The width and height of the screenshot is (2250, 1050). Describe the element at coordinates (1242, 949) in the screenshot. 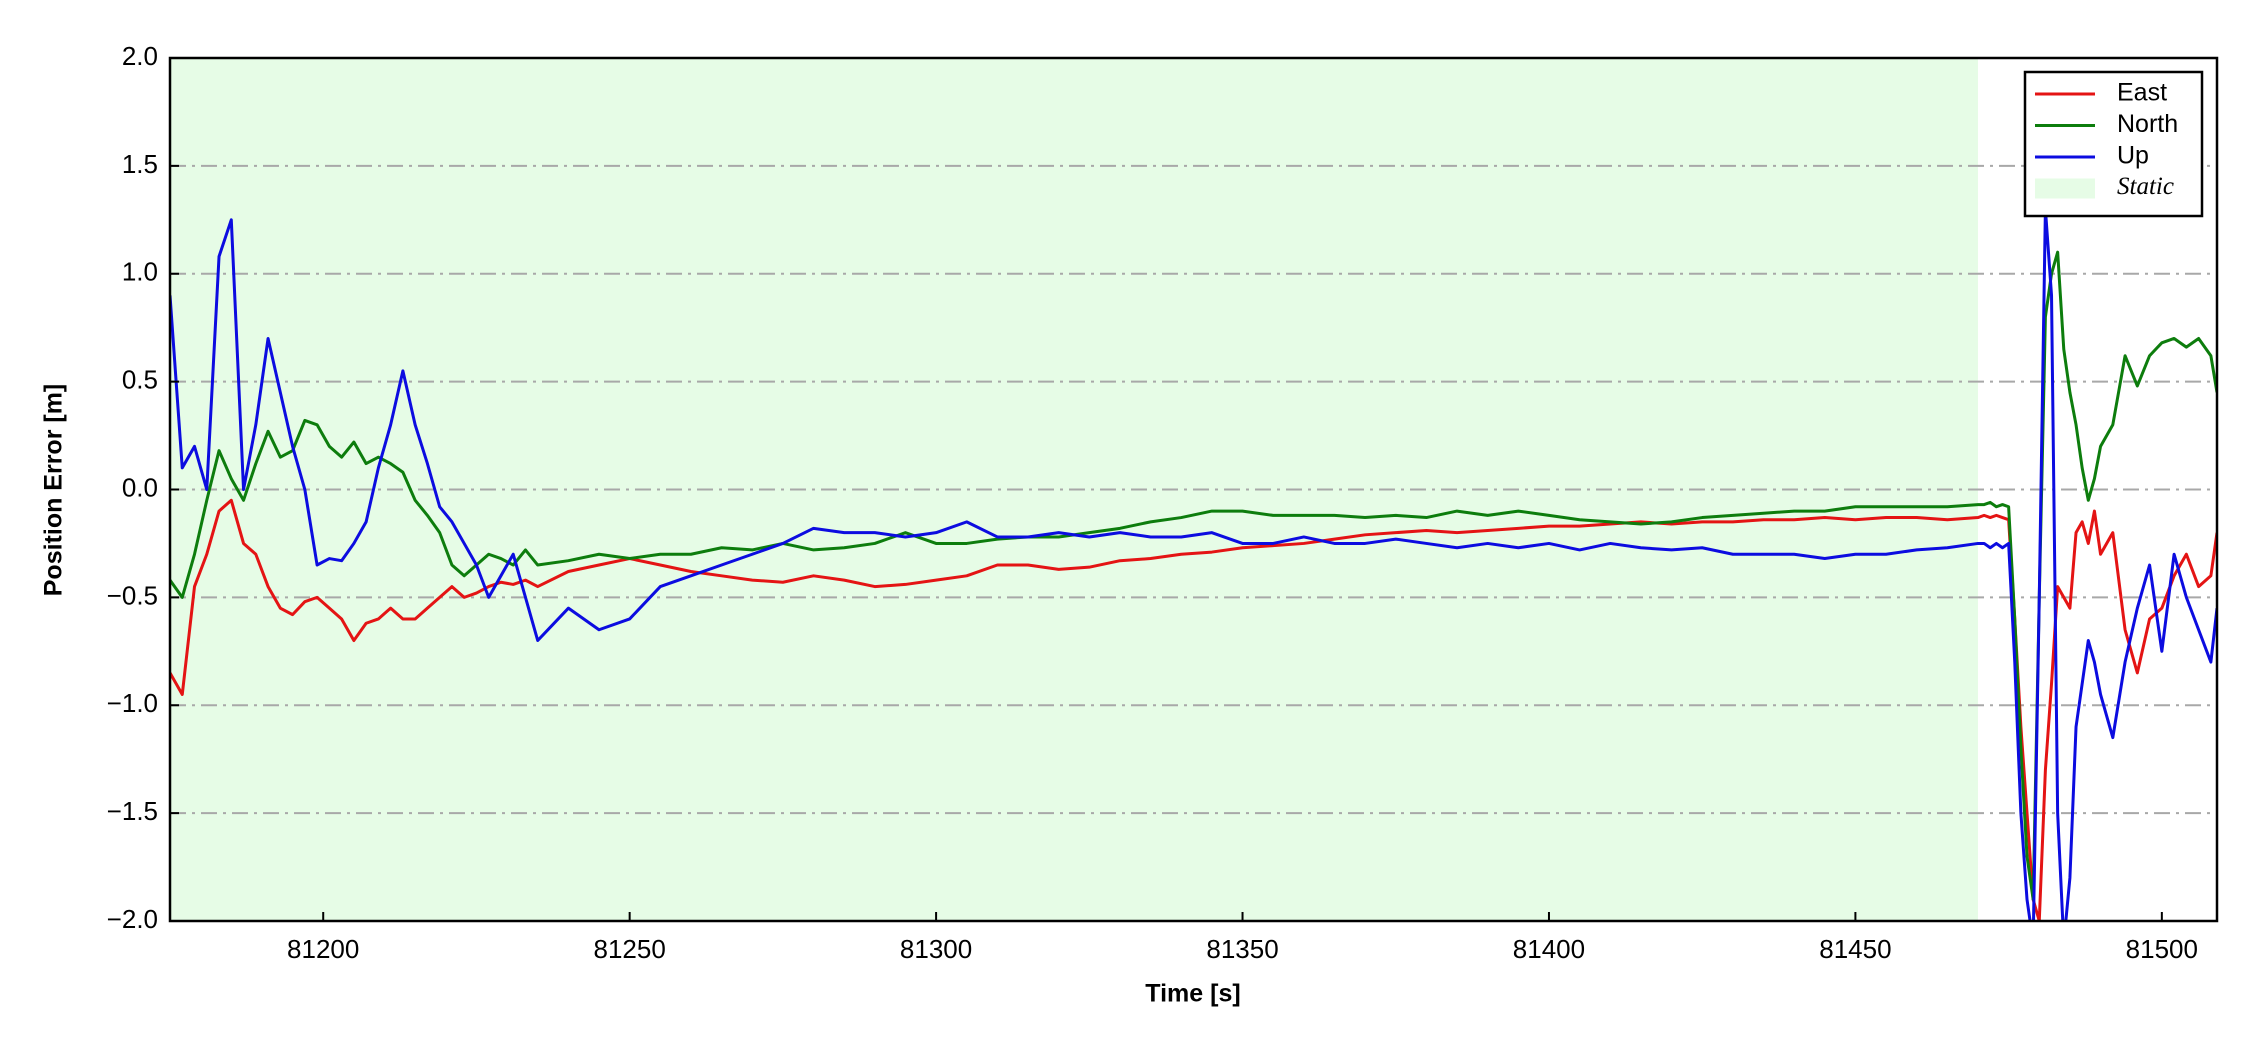

I see `x-tick-label: 81350` at that location.